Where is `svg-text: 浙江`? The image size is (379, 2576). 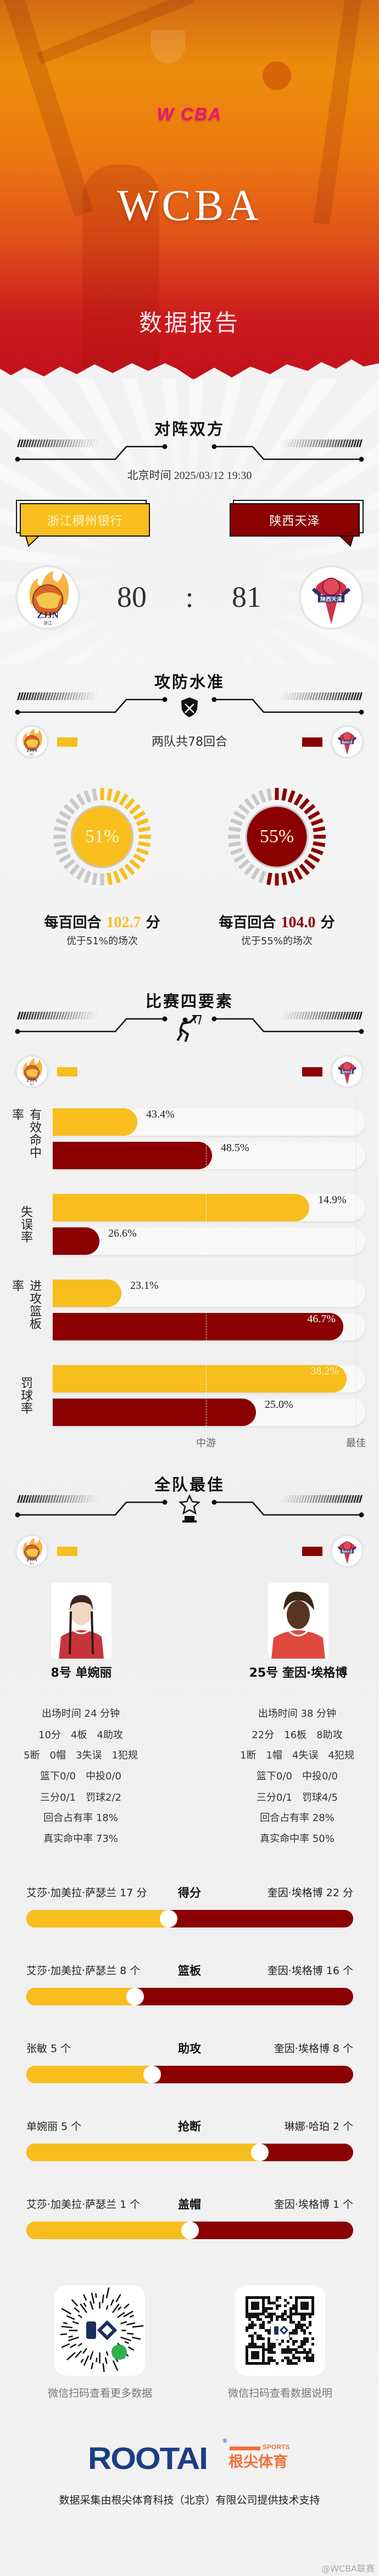
svg-text: 浙江 is located at coordinates (47, 623).